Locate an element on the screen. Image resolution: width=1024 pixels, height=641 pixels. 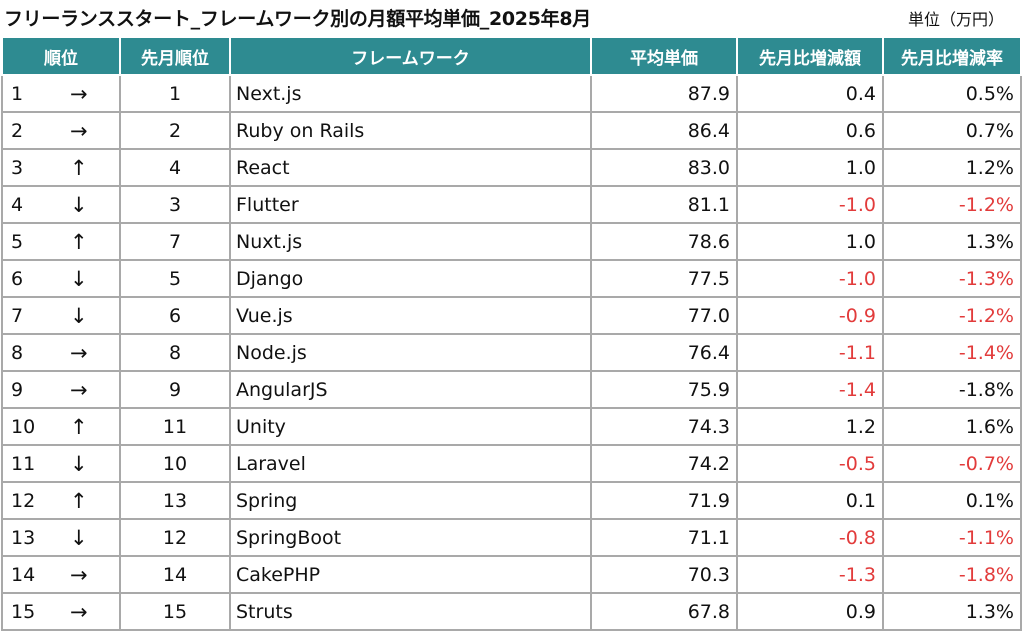
diff-amount-cell: -1.4 is located at coordinates (810, 389).